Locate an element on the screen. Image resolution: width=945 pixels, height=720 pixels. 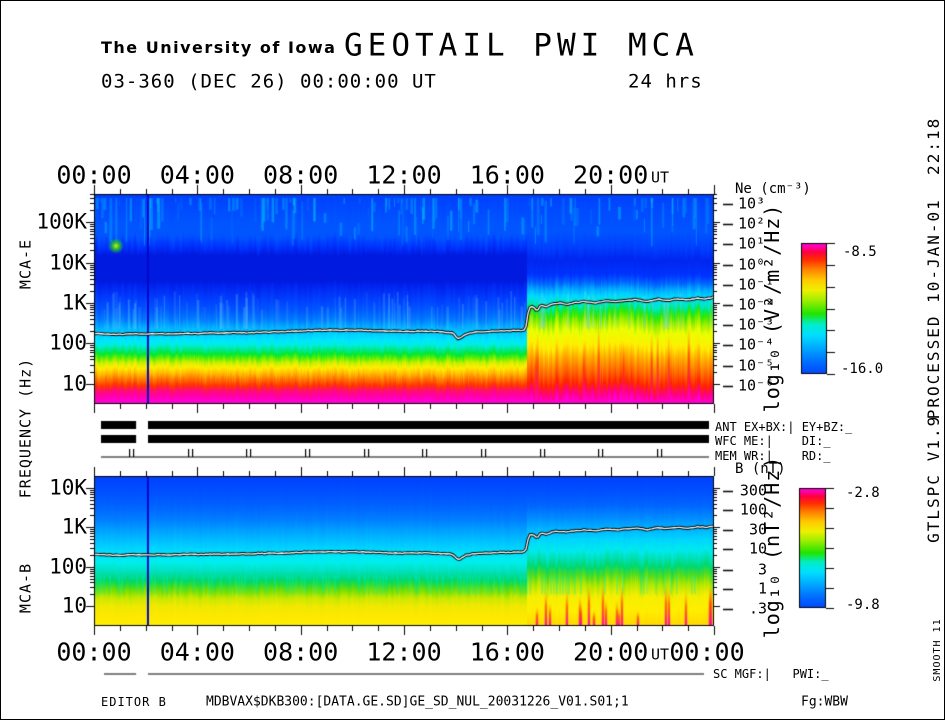
ne-tick-label: 10⁻⁶ is located at coordinates (756, 385).